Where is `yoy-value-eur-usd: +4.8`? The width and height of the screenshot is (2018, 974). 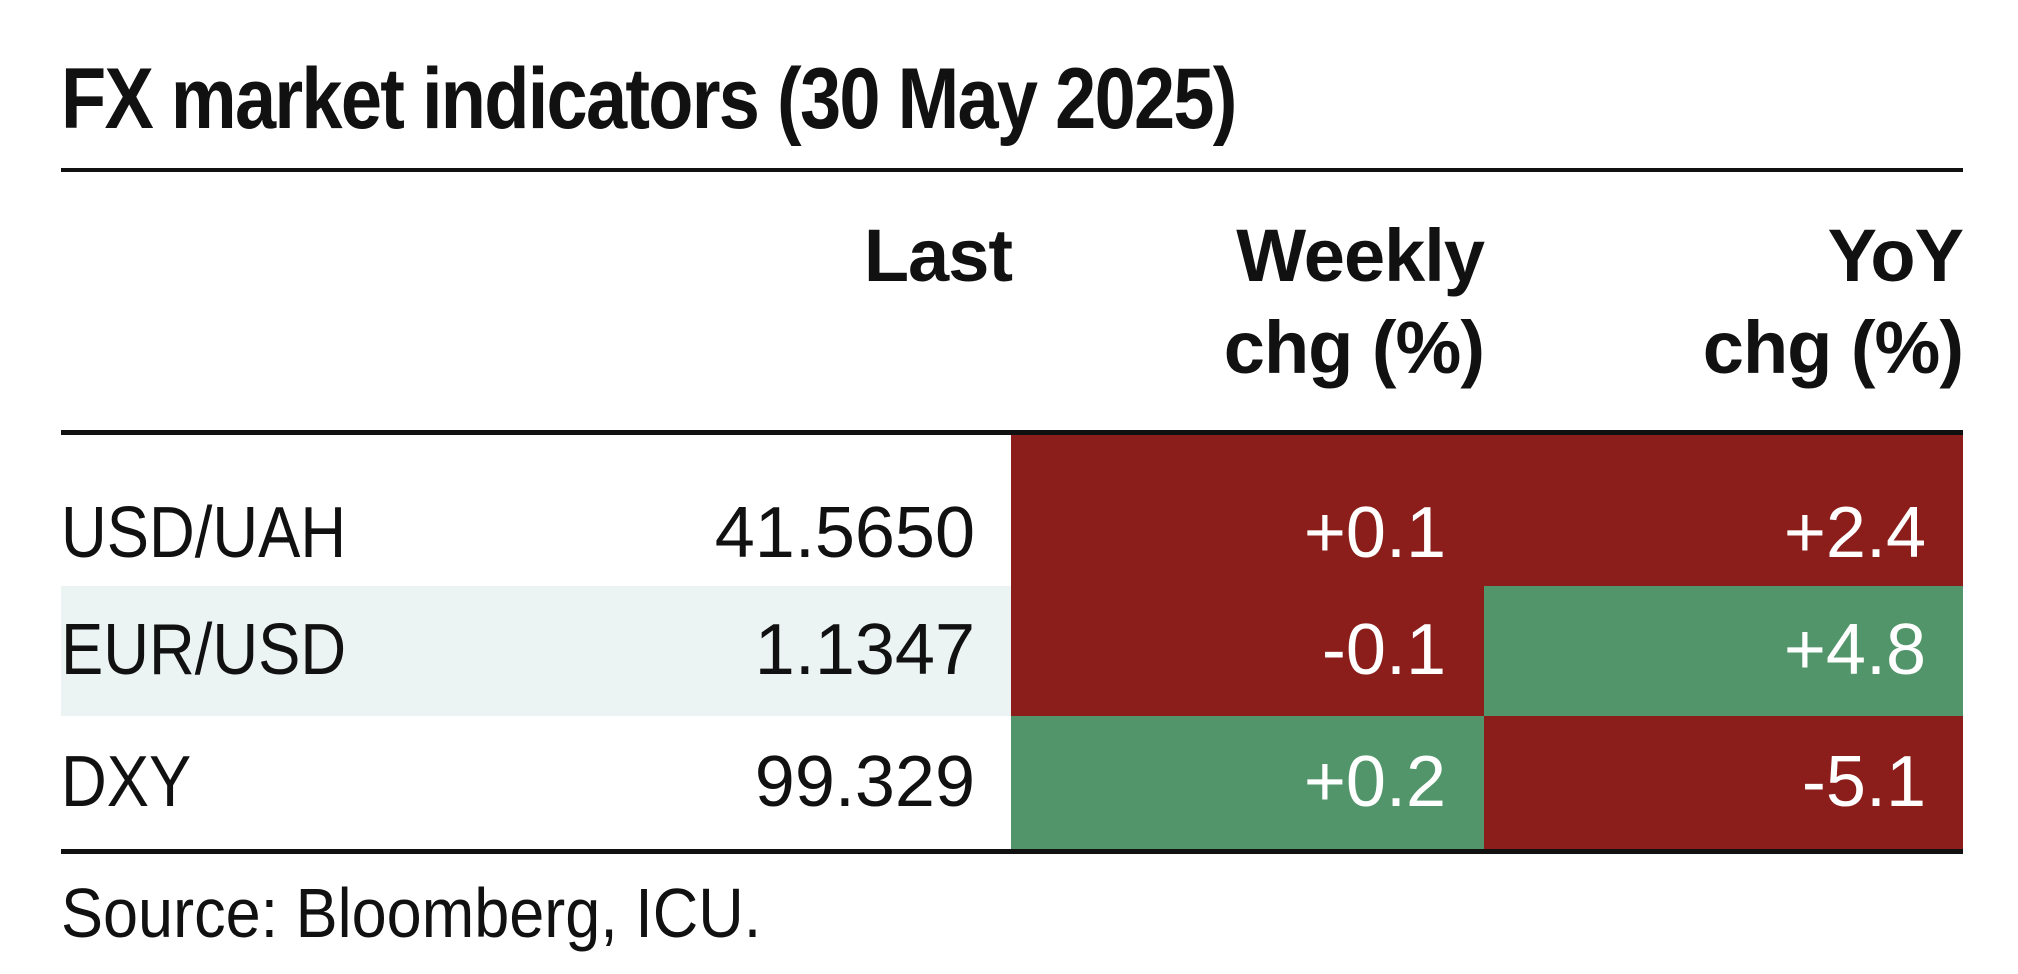
yoy-value-eur-usd: +4.8 is located at coordinates (1854, 650).